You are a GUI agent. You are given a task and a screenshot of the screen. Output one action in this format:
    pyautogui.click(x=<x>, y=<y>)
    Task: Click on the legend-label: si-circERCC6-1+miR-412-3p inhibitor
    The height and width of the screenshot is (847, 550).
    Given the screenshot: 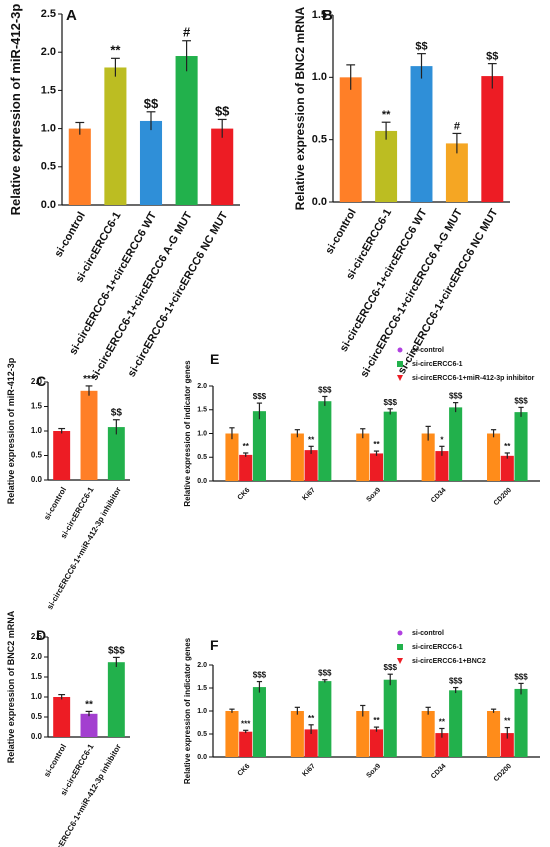 What is the action you would take?
    pyautogui.click(x=473, y=378)
    